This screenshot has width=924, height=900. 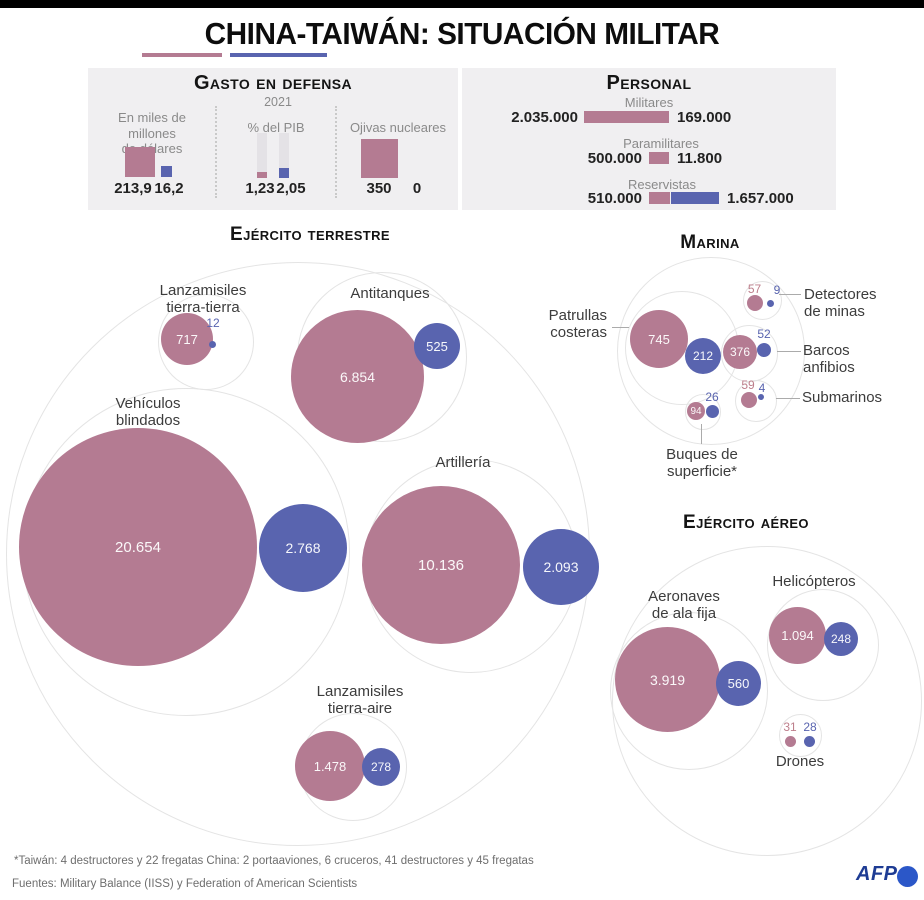 What do you see at coordinates (166, 171) in the screenshot?
I see `taiwan-square` at bounding box center [166, 171].